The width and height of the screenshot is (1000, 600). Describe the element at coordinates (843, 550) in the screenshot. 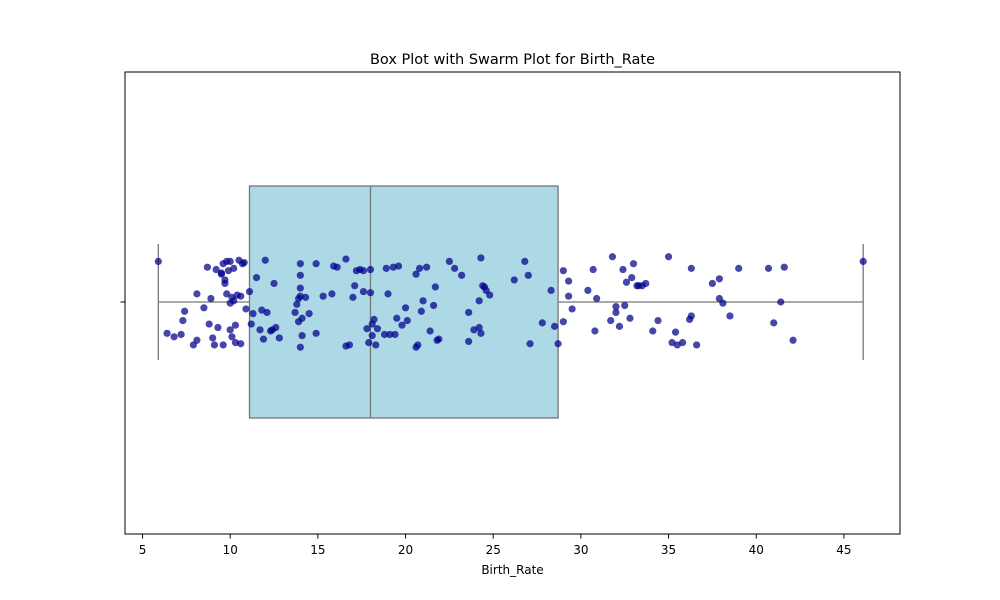

I see `x-tick-label: 45` at that location.